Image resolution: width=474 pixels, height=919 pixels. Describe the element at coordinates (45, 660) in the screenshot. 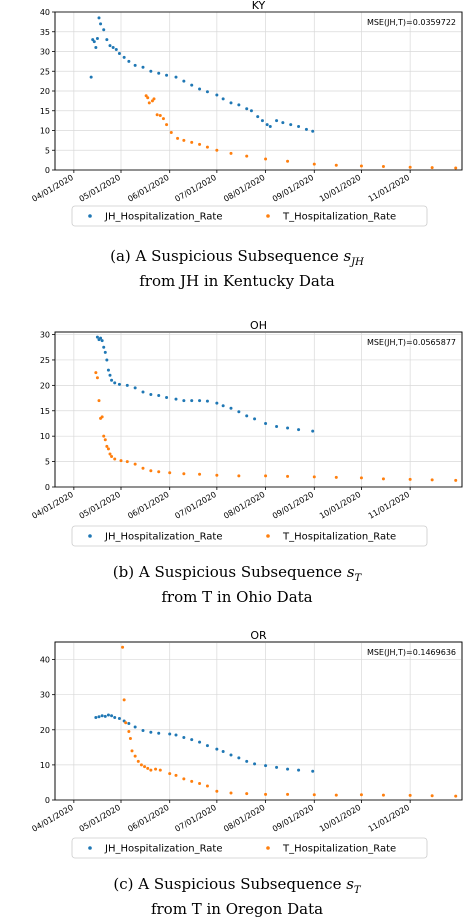

I see `y-tick-label: 40` at that location.